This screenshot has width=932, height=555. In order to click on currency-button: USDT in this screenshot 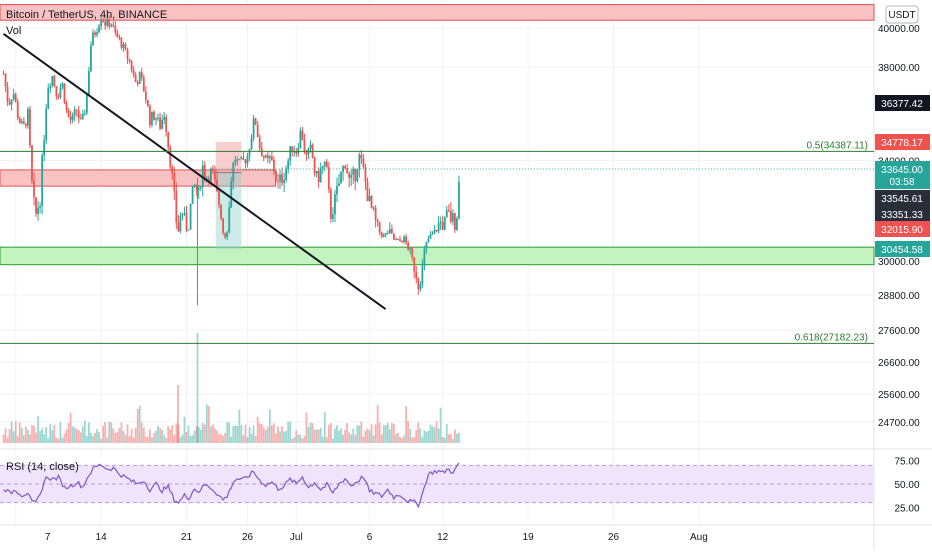, I will do `click(902, 14)`.